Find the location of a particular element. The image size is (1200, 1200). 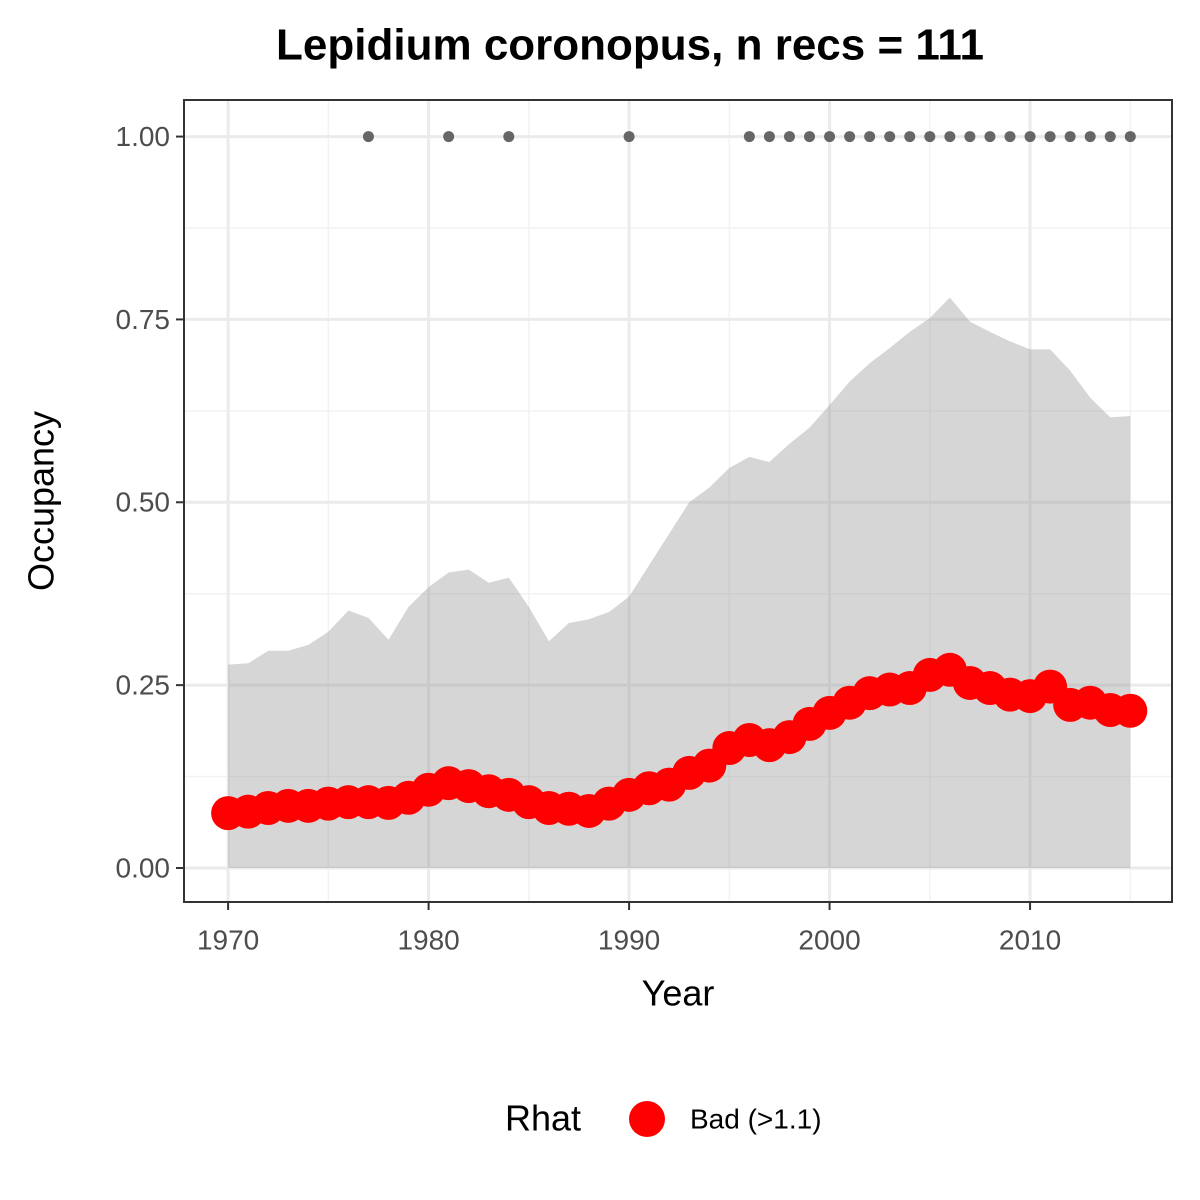

data-point is located at coordinates (1130, 710).